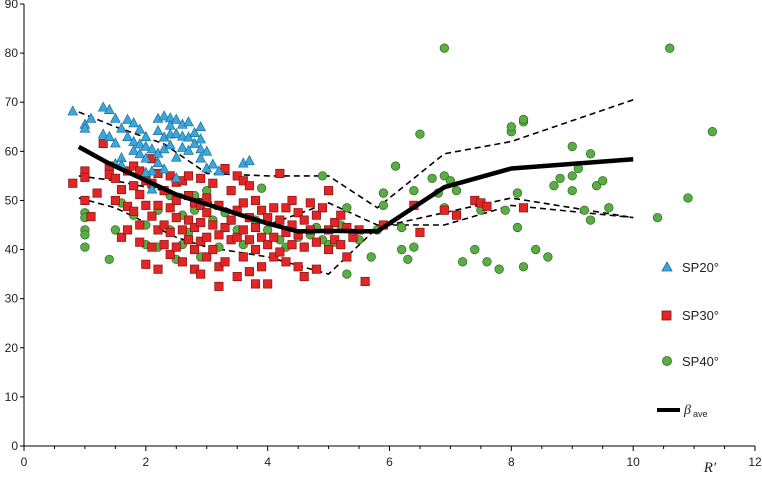  I want to click on legend-triangle-icon, so click(667, 266).